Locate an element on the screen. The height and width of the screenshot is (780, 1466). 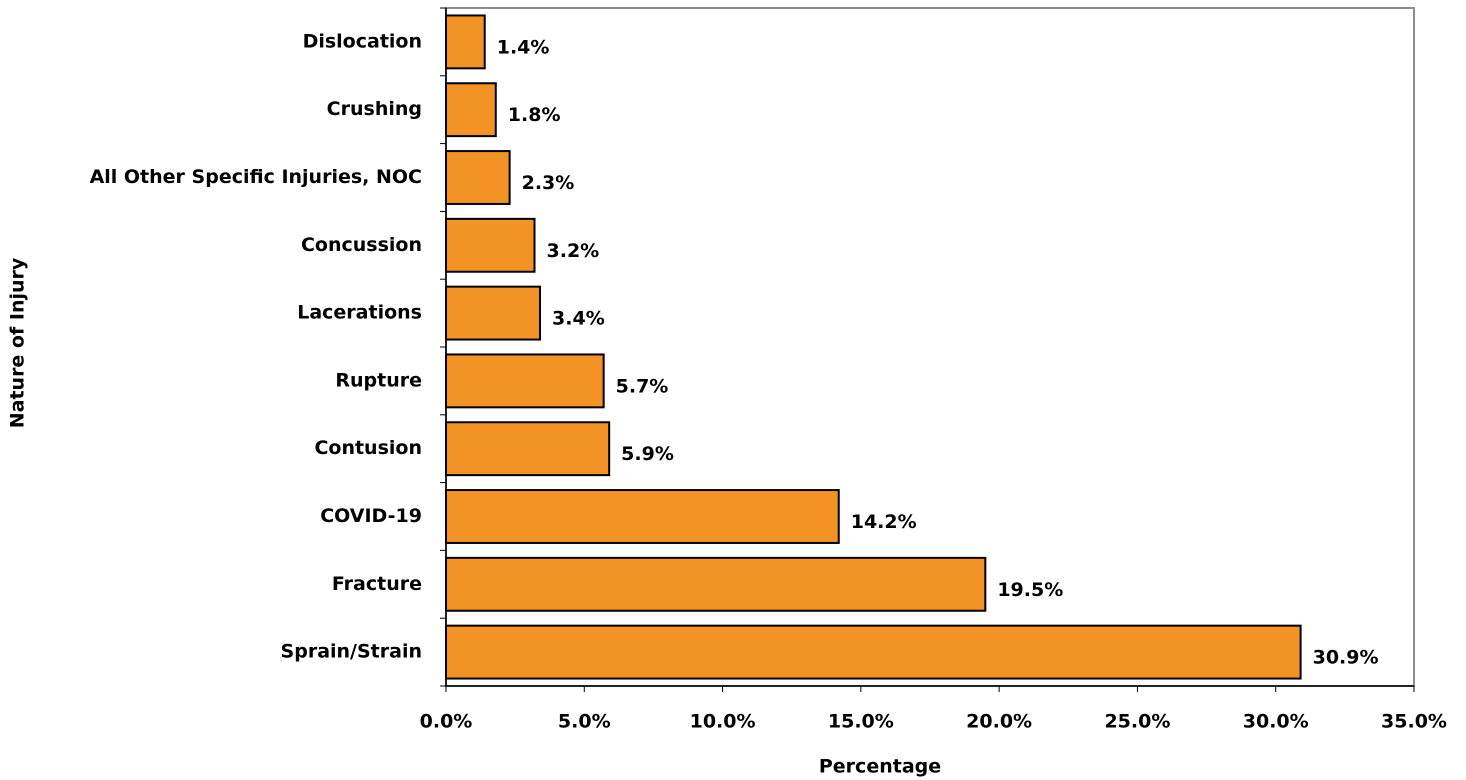
x-tick-label: 30.0% is located at coordinates (1276, 722).